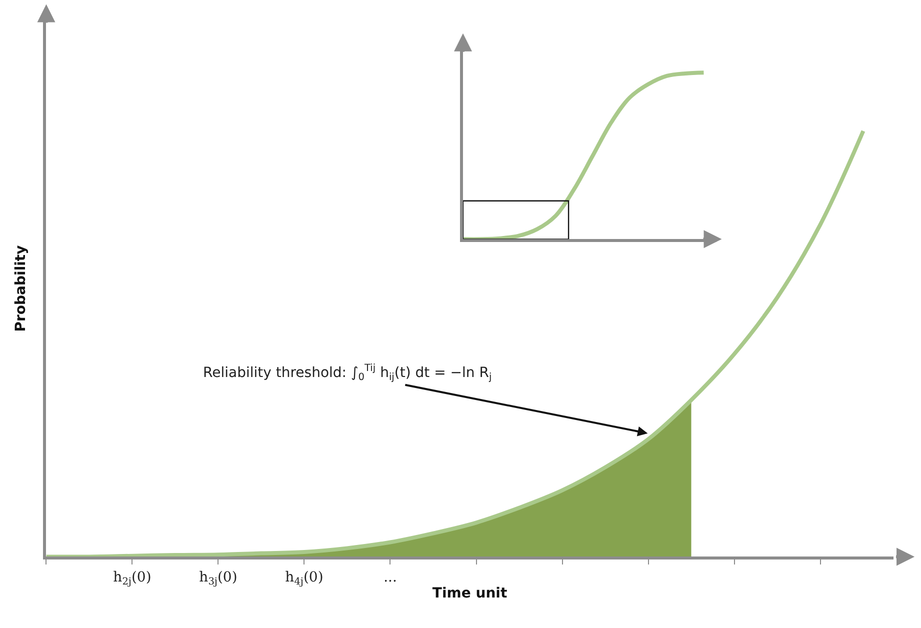 The width and height of the screenshot is (921, 628). Describe the element at coordinates (470, 594) in the screenshot. I see `x-axis-title: Time unit` at that location.